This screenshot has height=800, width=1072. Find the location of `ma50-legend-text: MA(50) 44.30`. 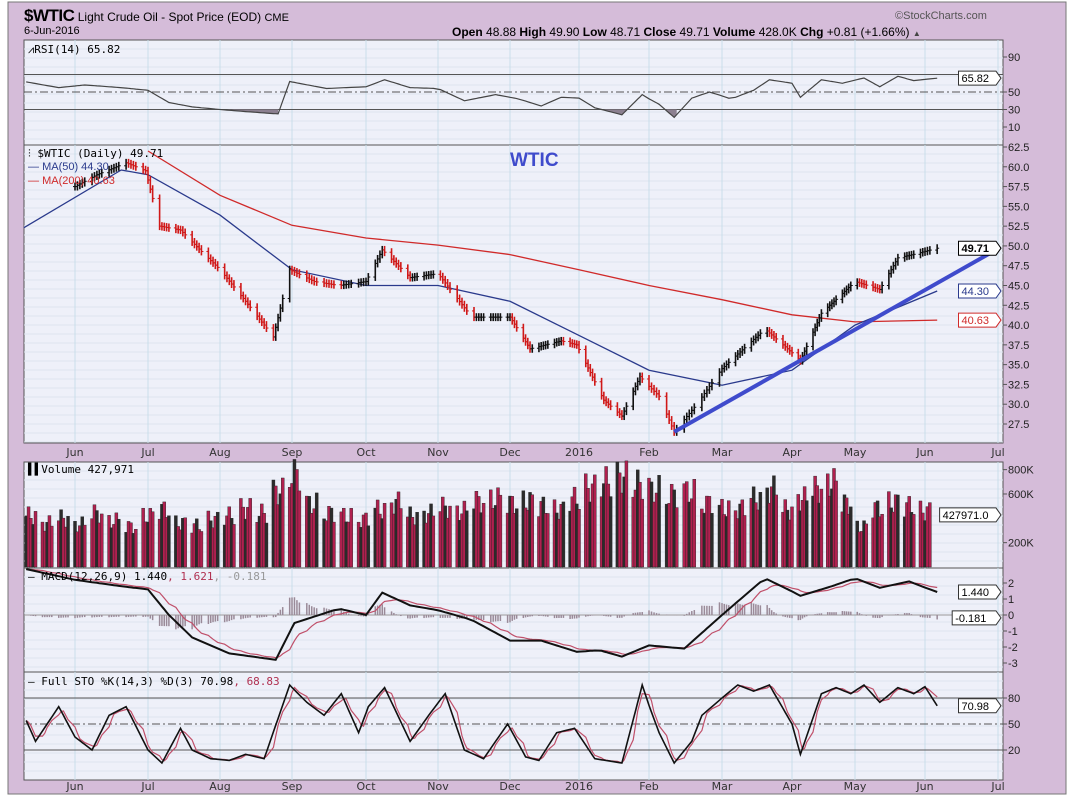

ma50-legend-text: MA(50) 44.30 is located at coordinates (75, 167).